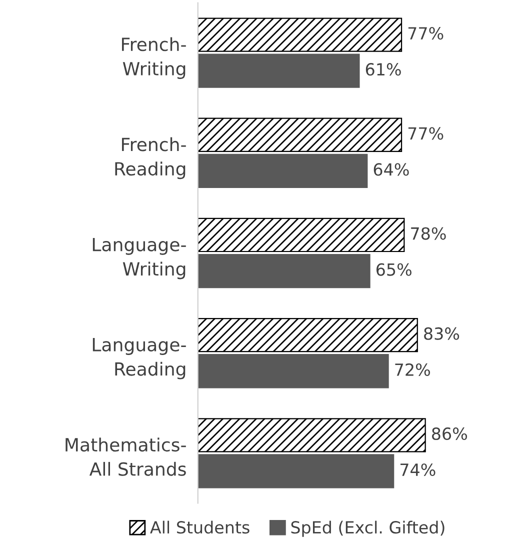 This screenshot has width=514, height=550. I want to click on data-label: 65%, so click(394, 269).